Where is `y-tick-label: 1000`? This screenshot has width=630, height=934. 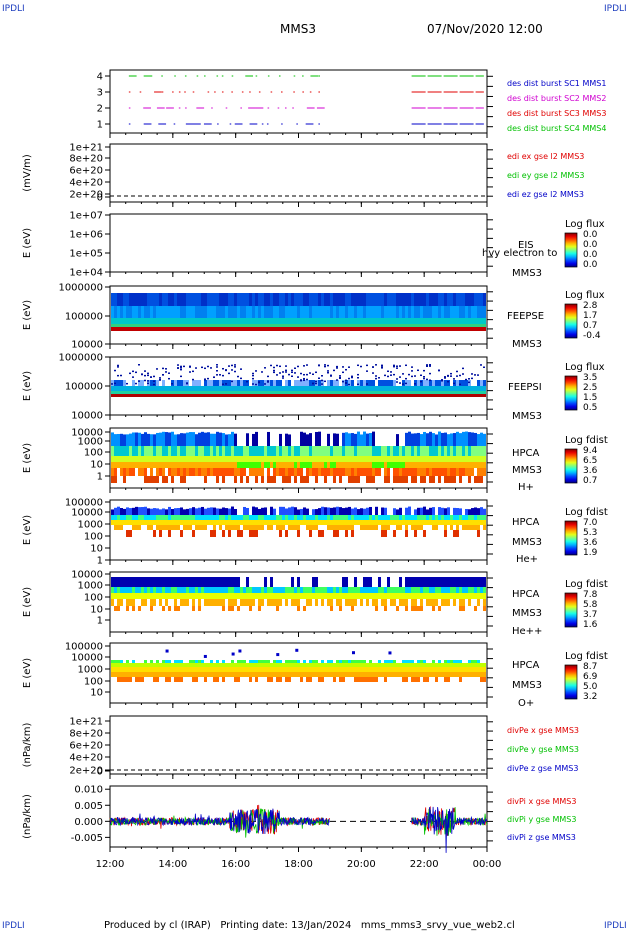 y-tick-label: 1000 is located at coordinates (90, 442).